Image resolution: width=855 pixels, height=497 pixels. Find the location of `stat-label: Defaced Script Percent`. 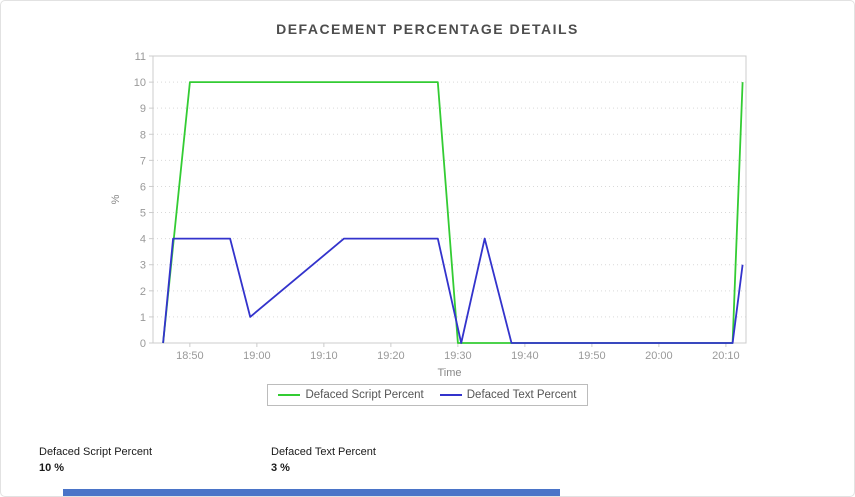

stat-label: Defaced Script Percent is located at coordinates (96, 452).